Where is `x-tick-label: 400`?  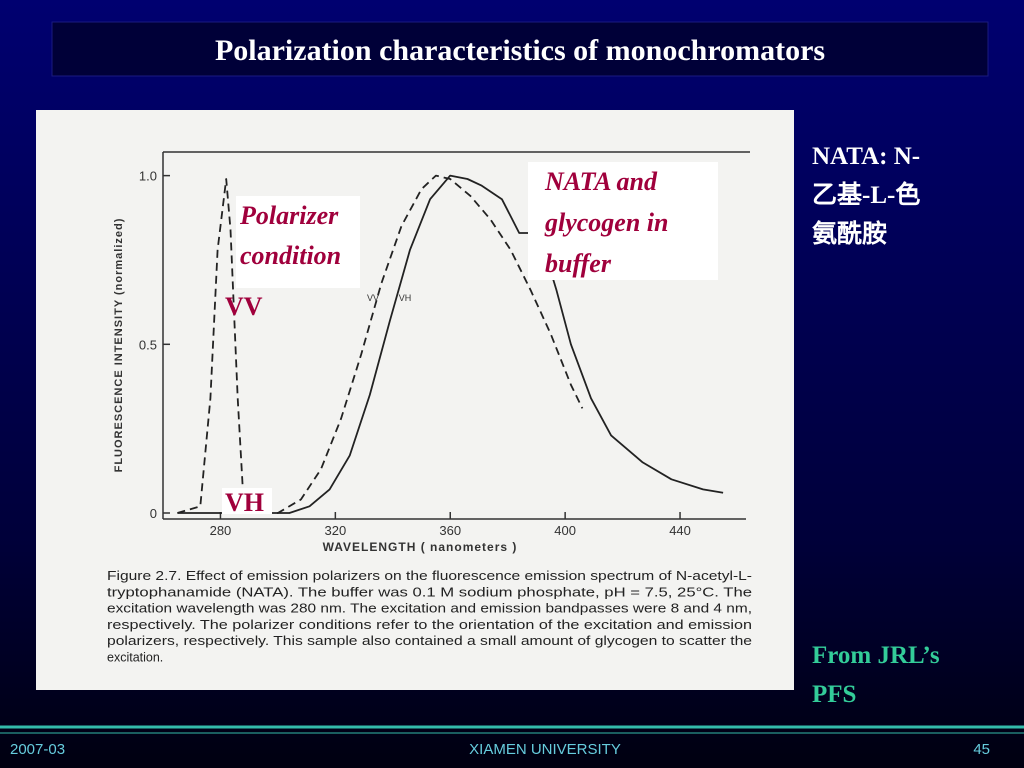
x-tick-label: 400 is located at coordinates (565, 530).